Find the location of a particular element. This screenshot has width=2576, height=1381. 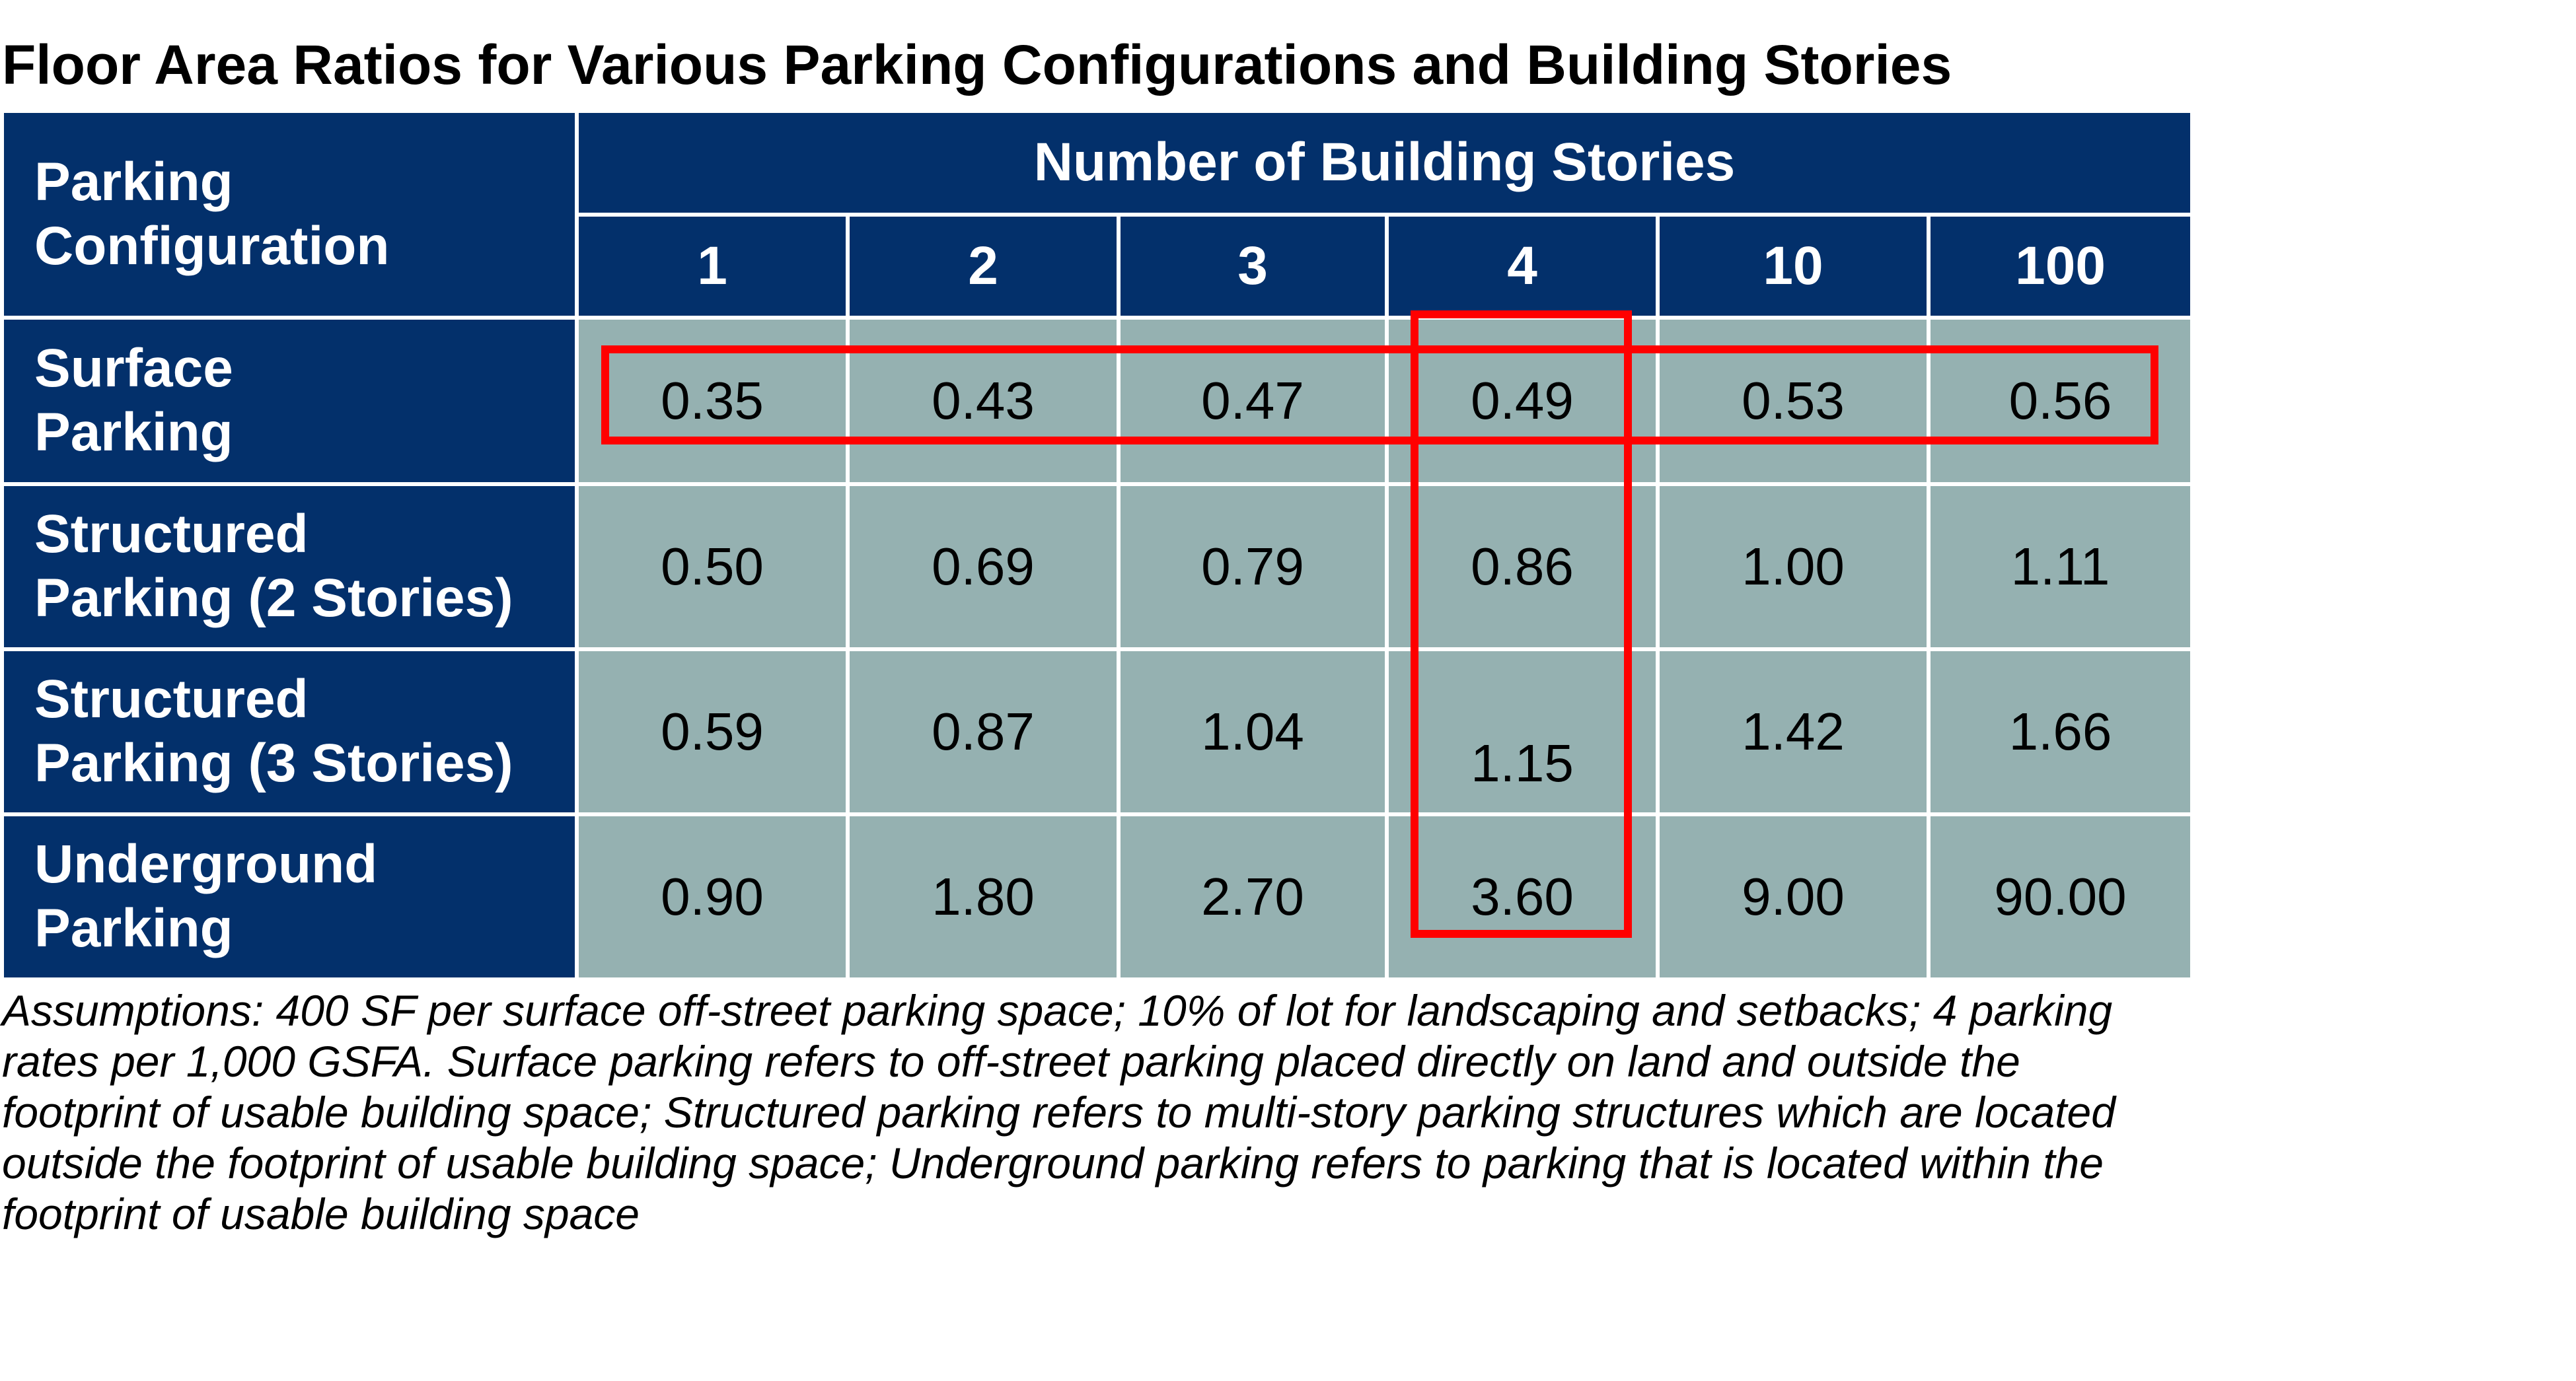

row-label-line: Parking (3 Stories) is located at coordinates (273, 763).